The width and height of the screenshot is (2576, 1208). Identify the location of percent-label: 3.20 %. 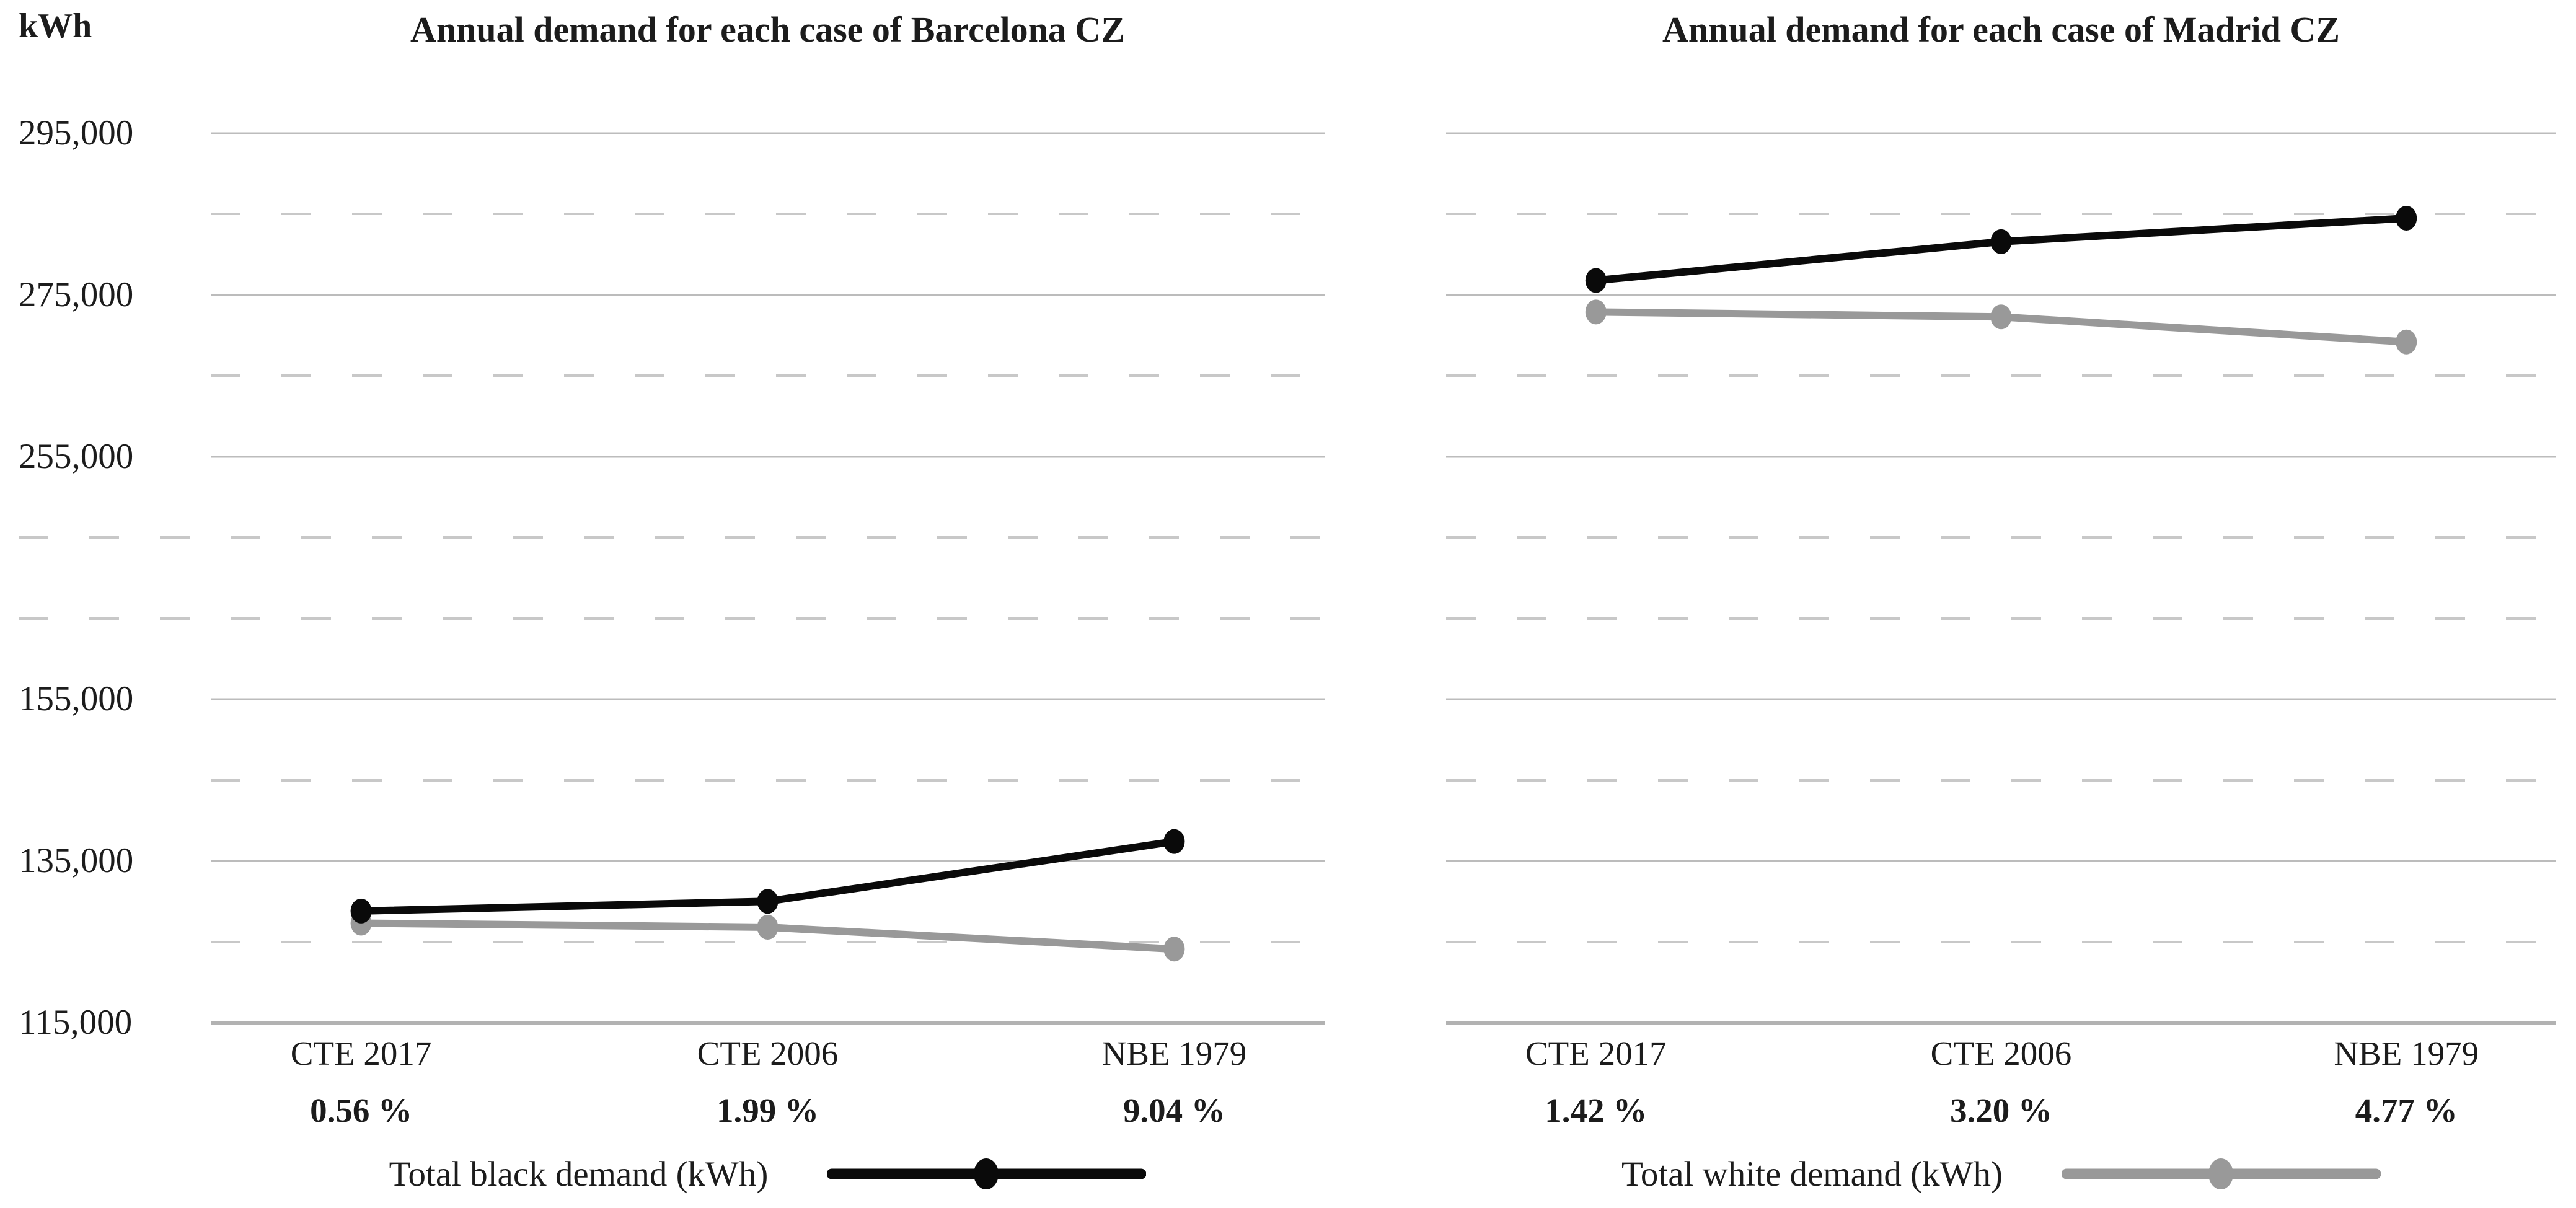
(2001, 1110).